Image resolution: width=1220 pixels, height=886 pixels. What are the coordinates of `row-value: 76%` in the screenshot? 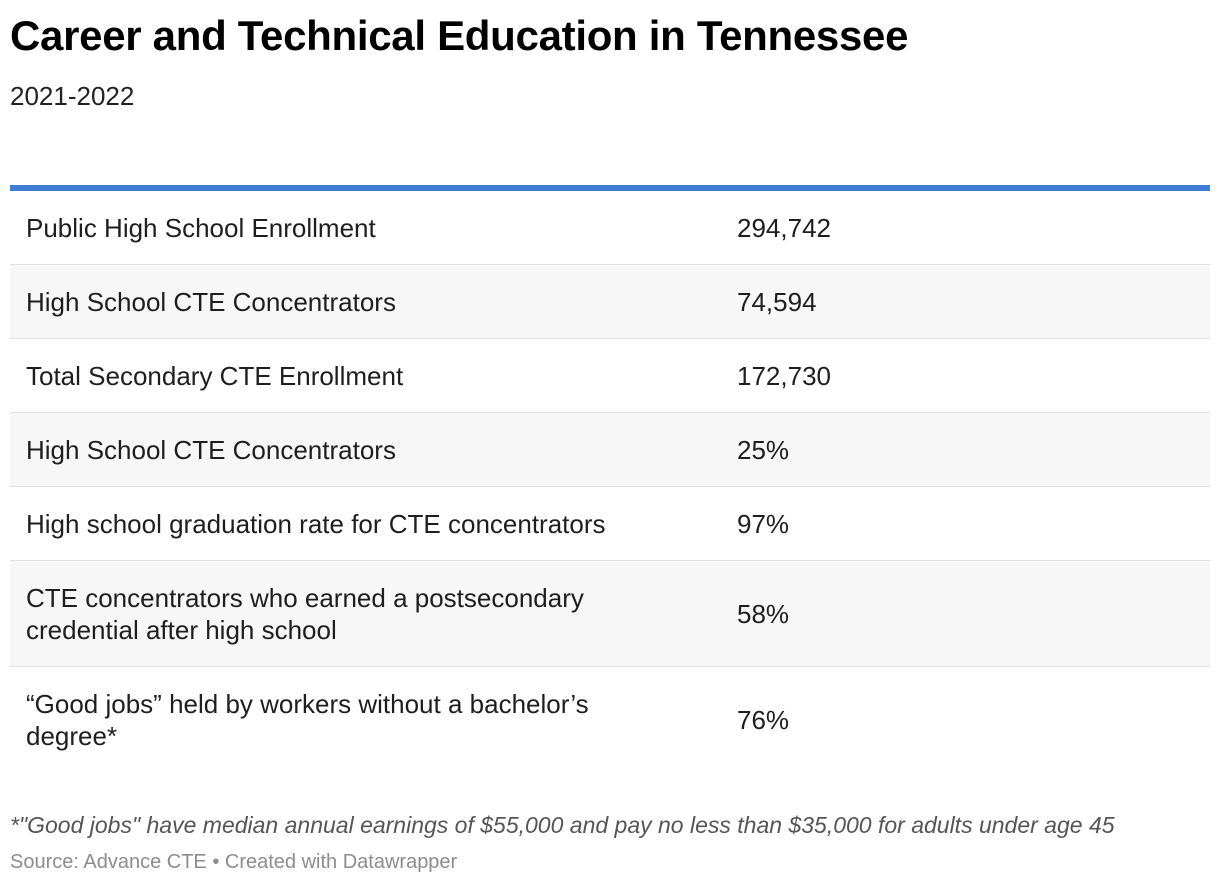 It's located at (763, 720).